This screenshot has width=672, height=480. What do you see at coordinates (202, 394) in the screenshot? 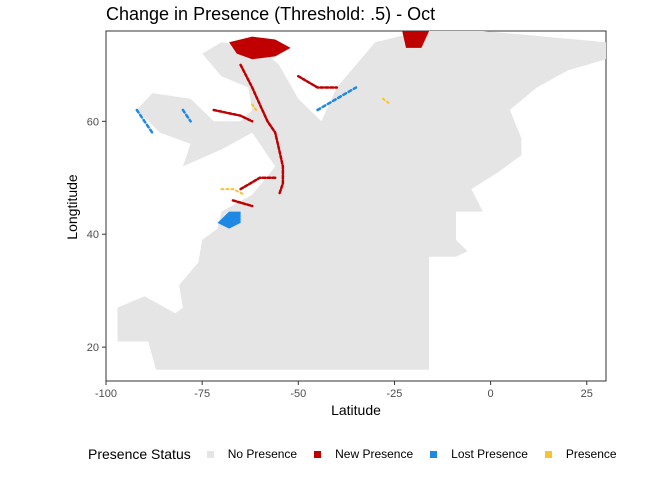
I see `x-tick-label: -75` at bounding box center [202, 394].